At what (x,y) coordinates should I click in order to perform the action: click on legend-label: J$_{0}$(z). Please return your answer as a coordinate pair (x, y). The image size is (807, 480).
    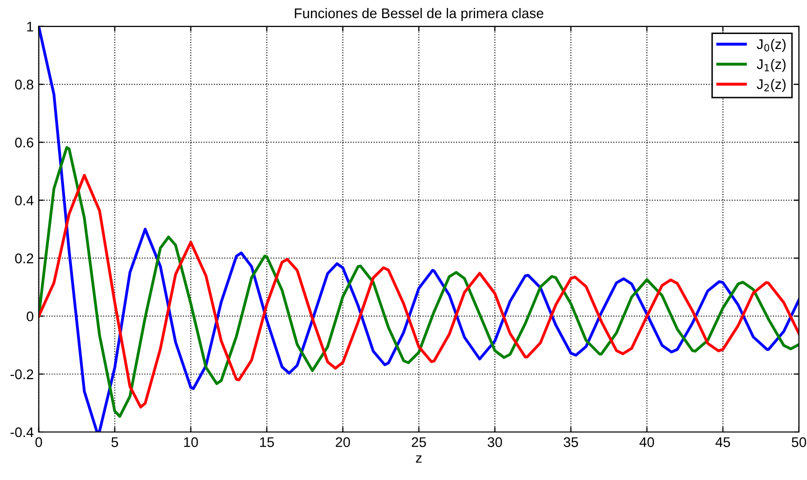
    Looking at the image, I should click on (771, 45).